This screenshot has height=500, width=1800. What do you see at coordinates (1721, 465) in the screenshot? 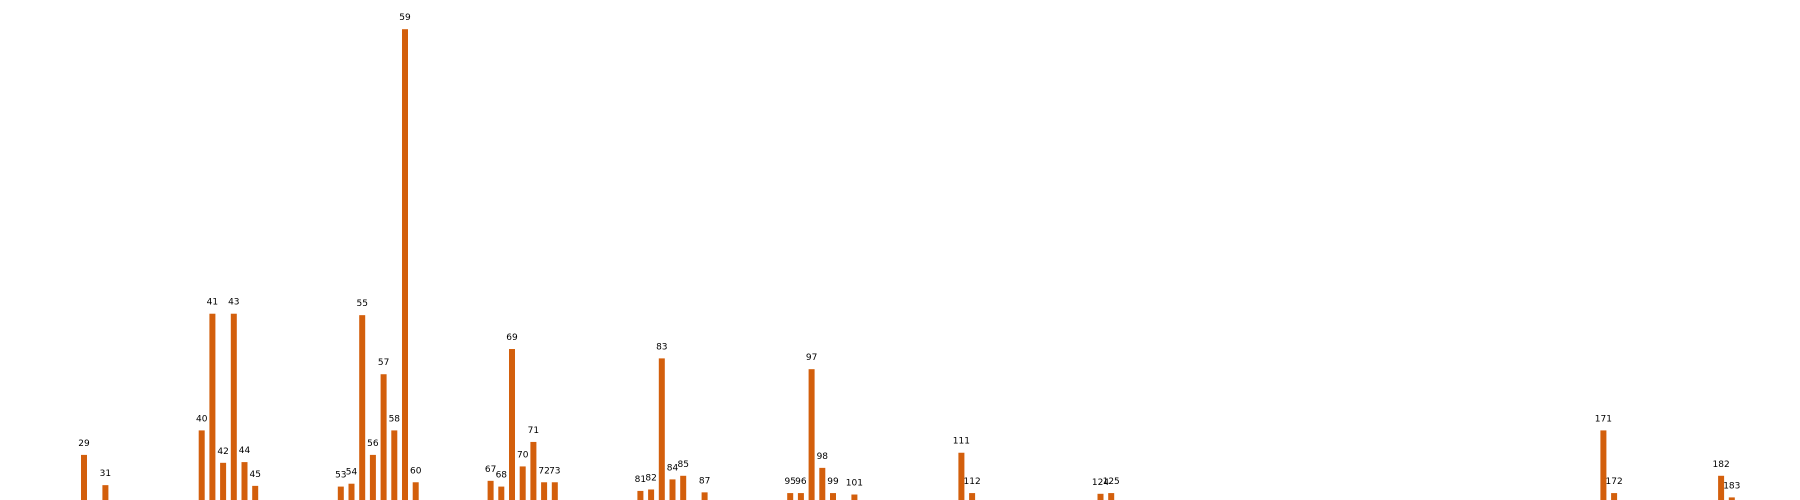
I see `bar-label-182: 182` at bounding box center [1721, 465].